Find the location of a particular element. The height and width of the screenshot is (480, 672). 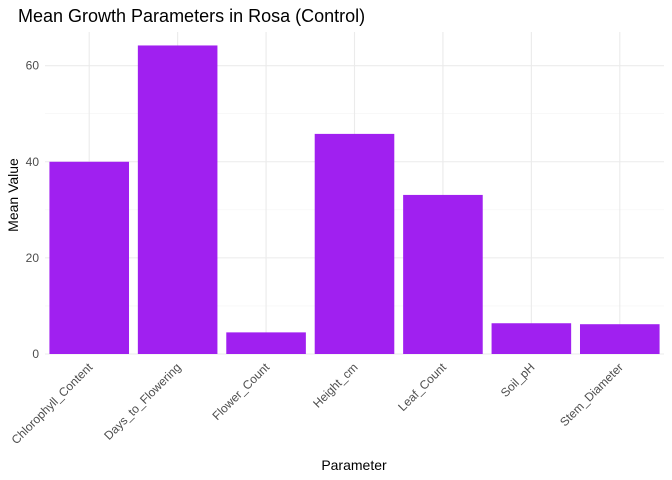

y-tick-label: 20 is located at coordinates (33, 258).